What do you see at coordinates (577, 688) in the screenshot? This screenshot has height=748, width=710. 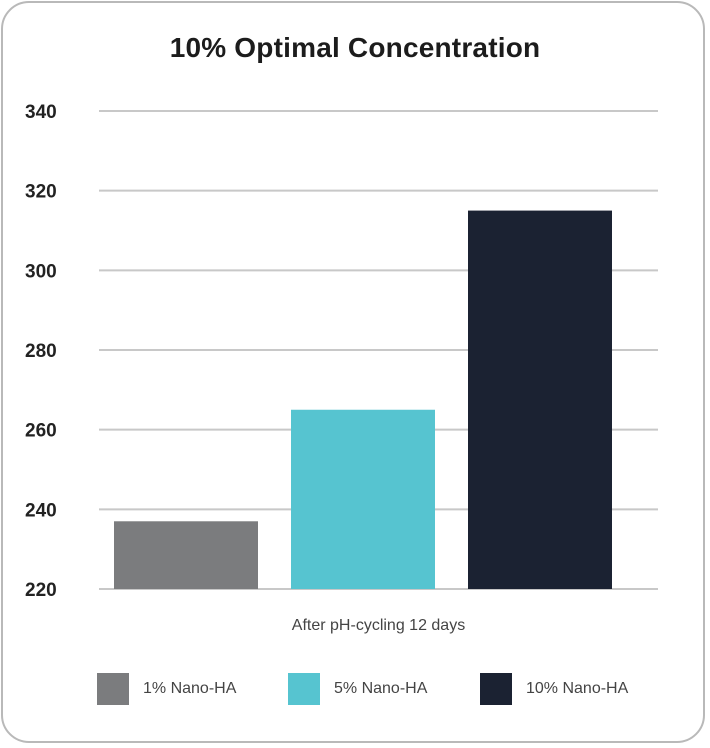 I see `legend-label: 10% Nano-HA` at bounding box center [577, 688].